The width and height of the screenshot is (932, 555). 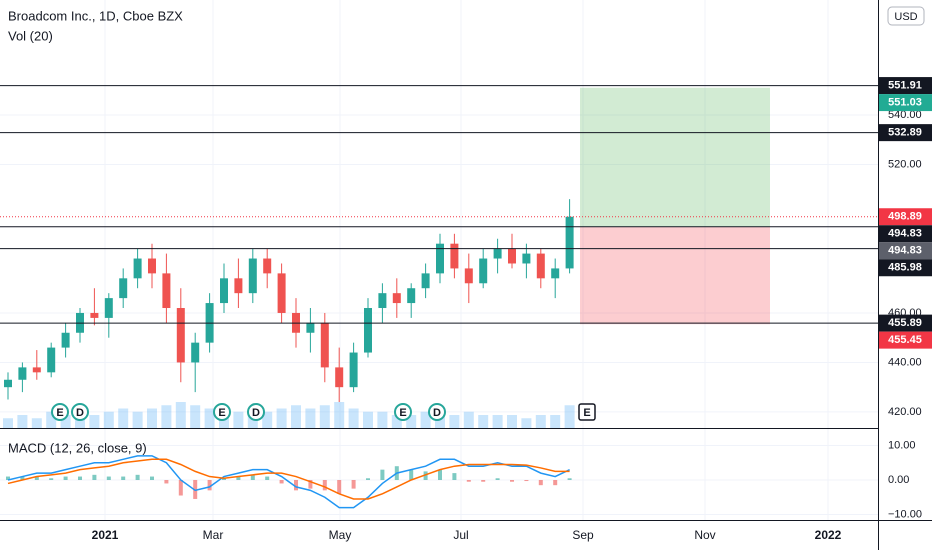 I want to click on price-label: 532.89, so click(x=905, y=133).